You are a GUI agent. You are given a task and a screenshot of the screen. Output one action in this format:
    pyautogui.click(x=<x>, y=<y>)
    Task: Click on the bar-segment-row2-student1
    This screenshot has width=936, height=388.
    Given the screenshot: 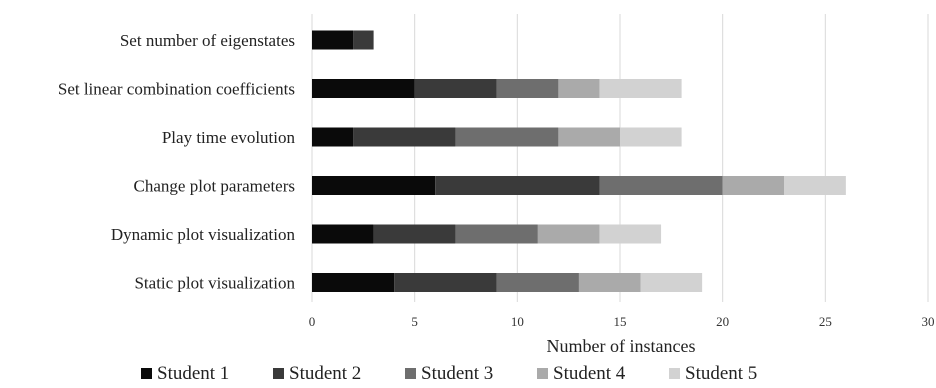 What is the action you would take?
    pyautogui.click(x=363, y=88)
    